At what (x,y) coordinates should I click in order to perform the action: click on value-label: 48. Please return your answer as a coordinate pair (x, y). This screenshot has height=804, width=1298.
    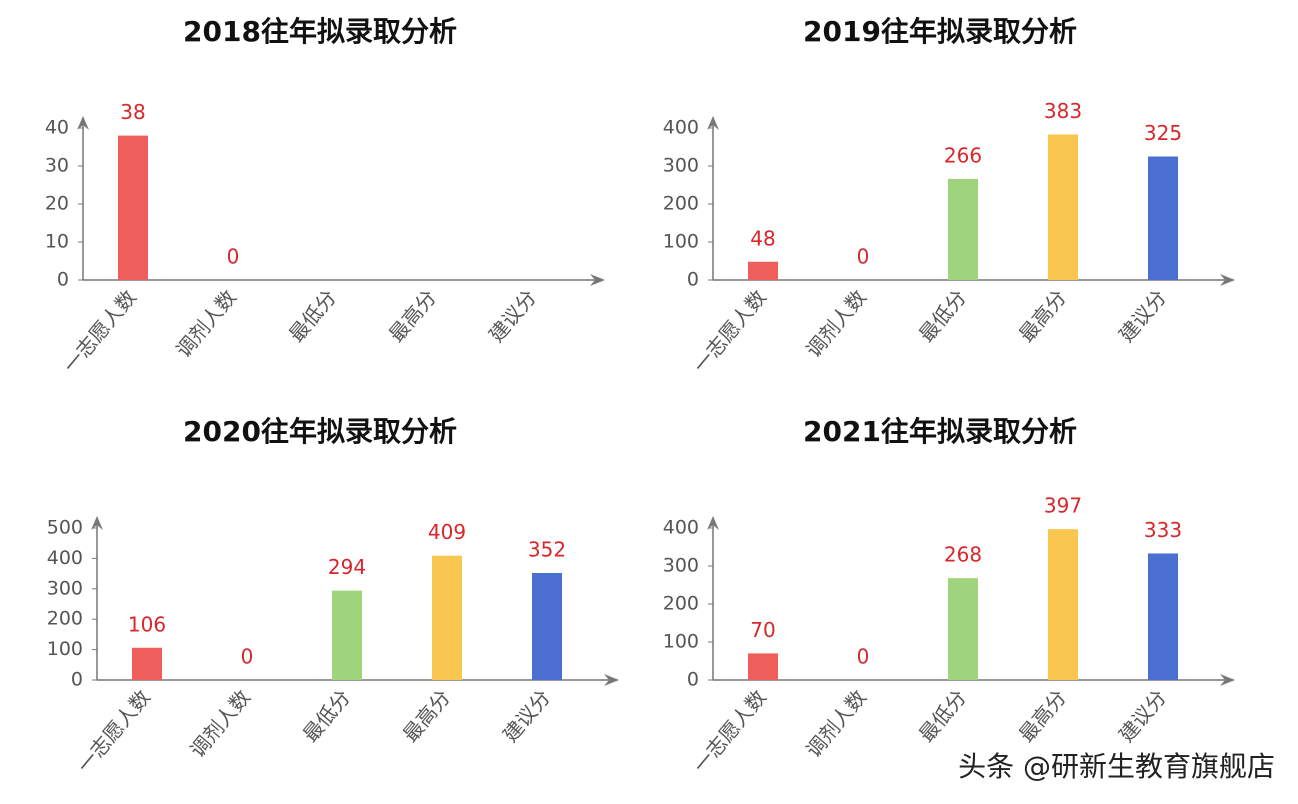
    Looking at the image, I should click on (762, 238).